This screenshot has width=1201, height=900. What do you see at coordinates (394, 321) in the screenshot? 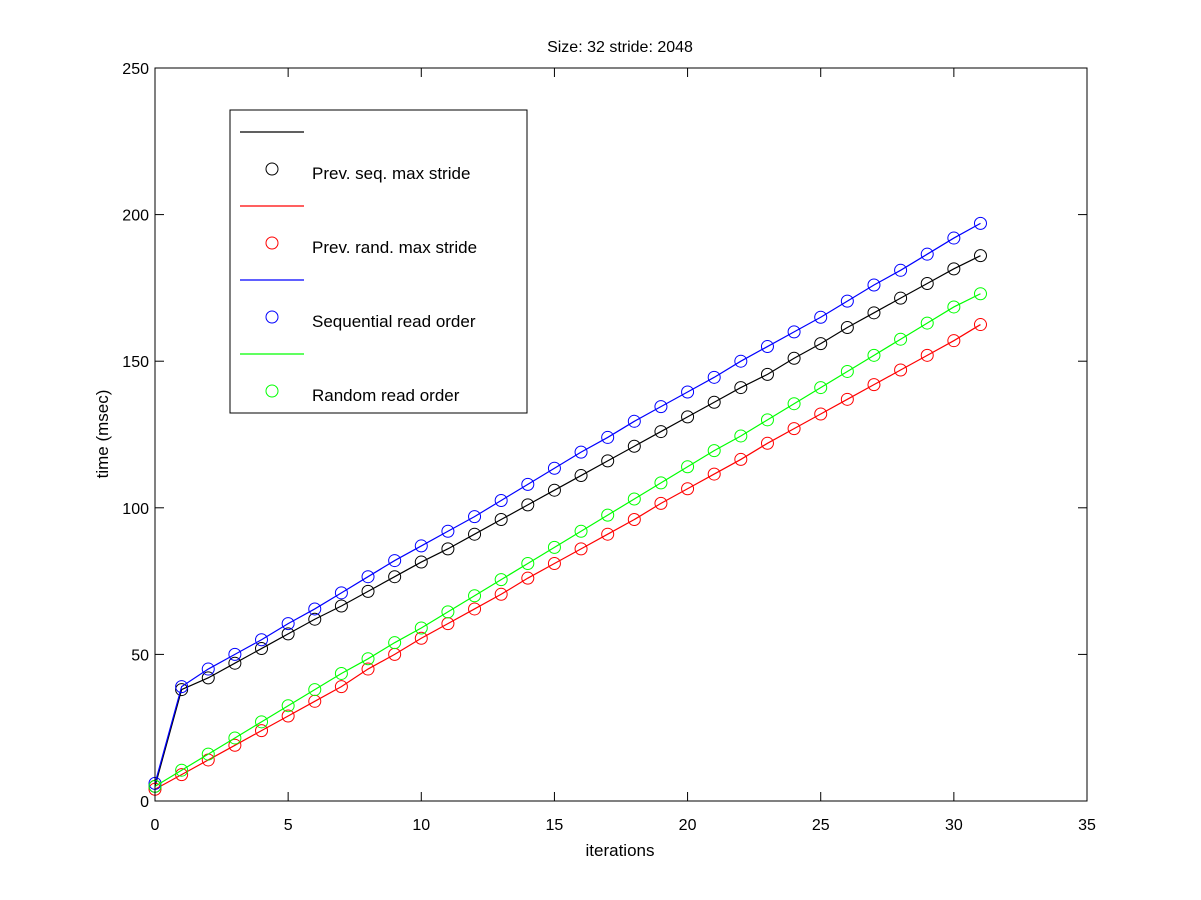
I see `legend-label: Sequential read order` at bounding box center [394, 321].